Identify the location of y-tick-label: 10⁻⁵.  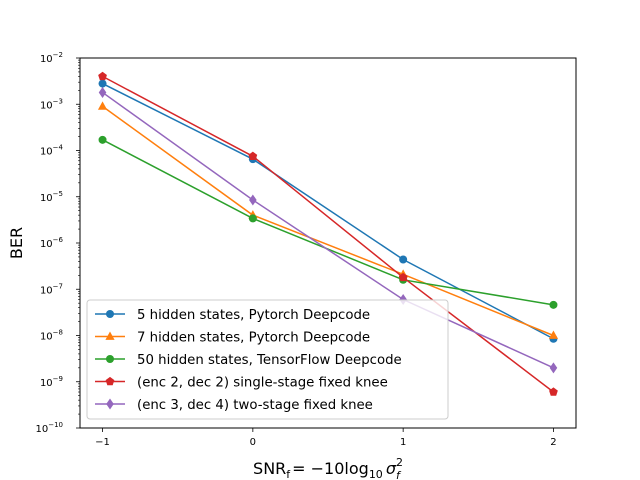
(51, 197).